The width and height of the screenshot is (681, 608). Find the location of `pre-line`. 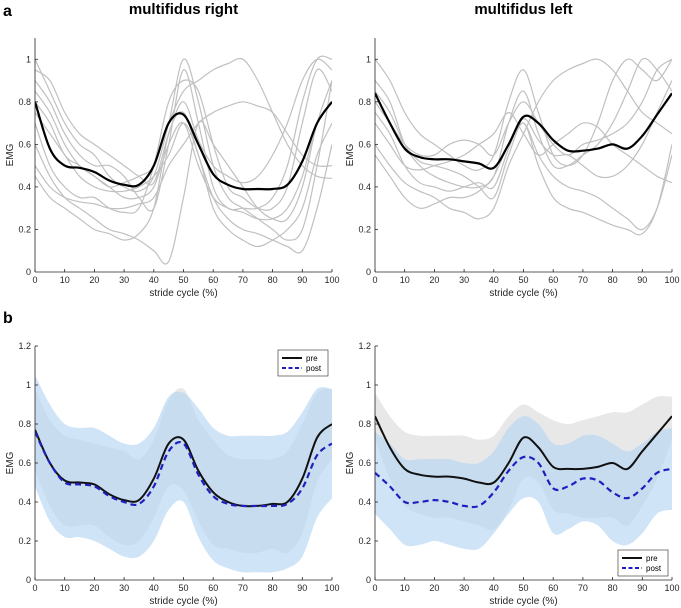

pre-line is located at coordinates (183, 465).